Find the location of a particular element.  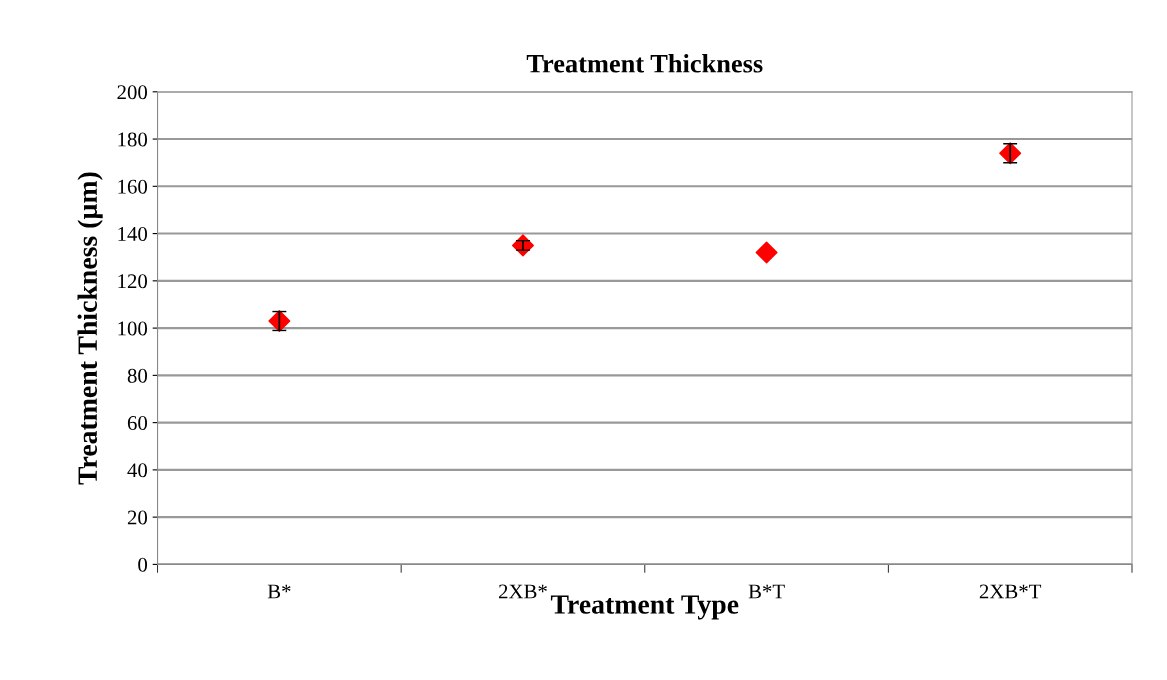

chart-title: Treatment Thickness is located at coordinates (644, 63).